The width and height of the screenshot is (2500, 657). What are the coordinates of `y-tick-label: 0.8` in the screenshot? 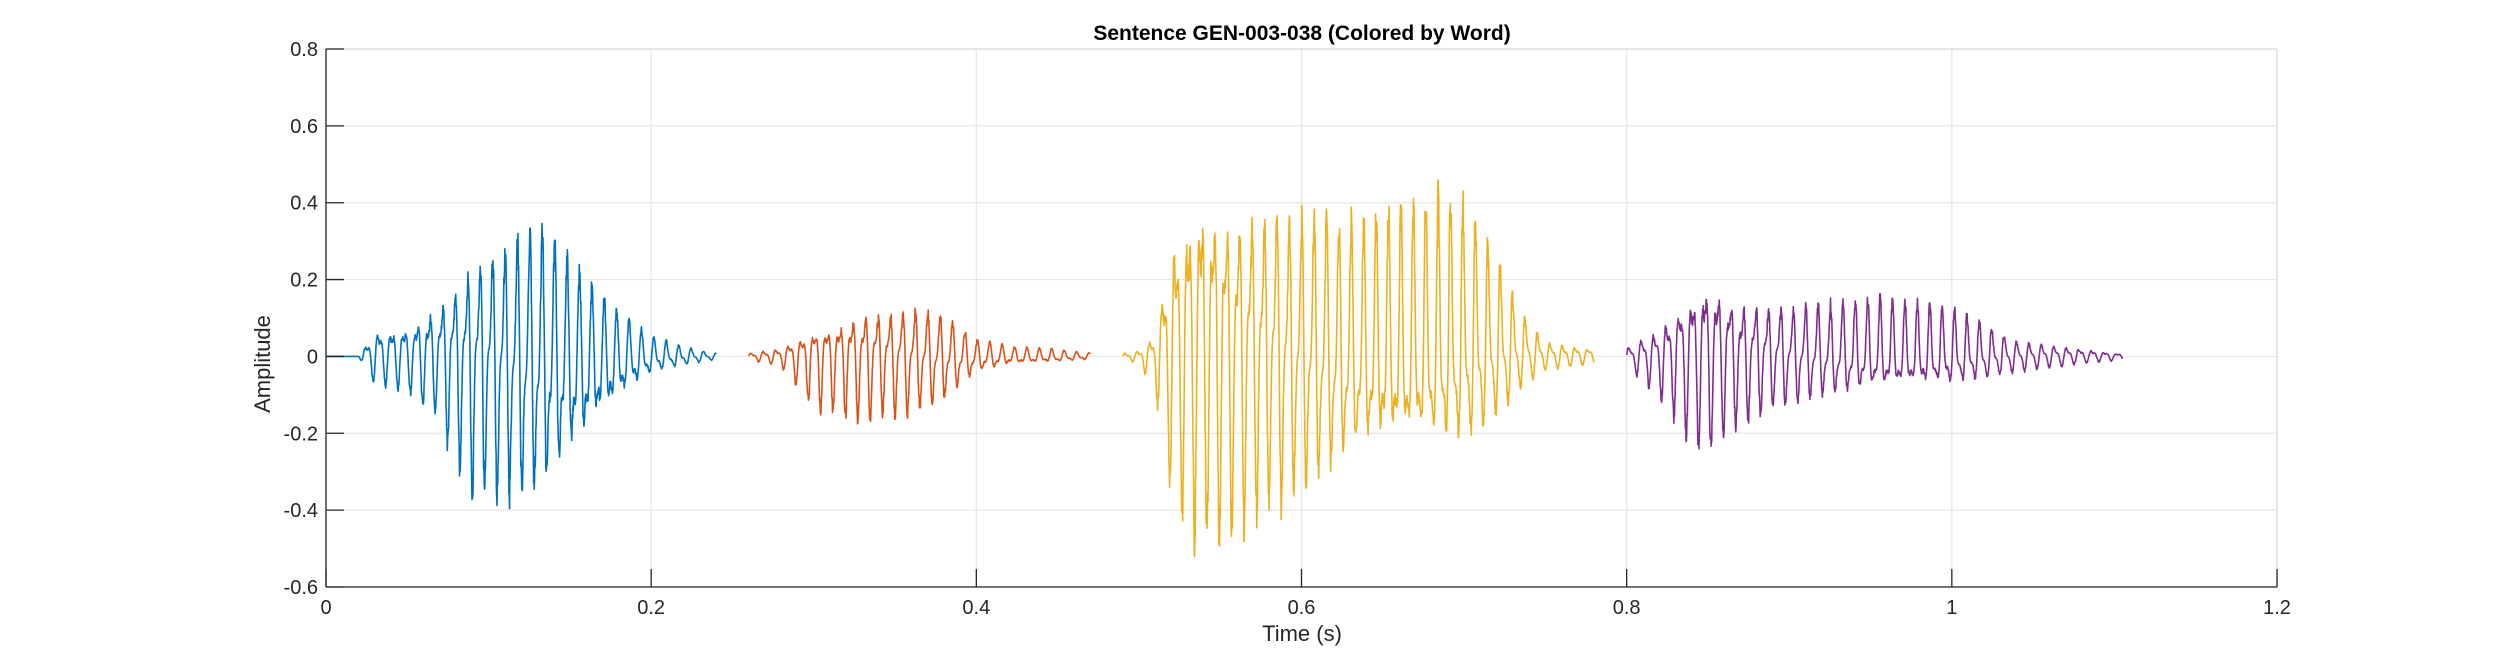 It's located at (304, 50).